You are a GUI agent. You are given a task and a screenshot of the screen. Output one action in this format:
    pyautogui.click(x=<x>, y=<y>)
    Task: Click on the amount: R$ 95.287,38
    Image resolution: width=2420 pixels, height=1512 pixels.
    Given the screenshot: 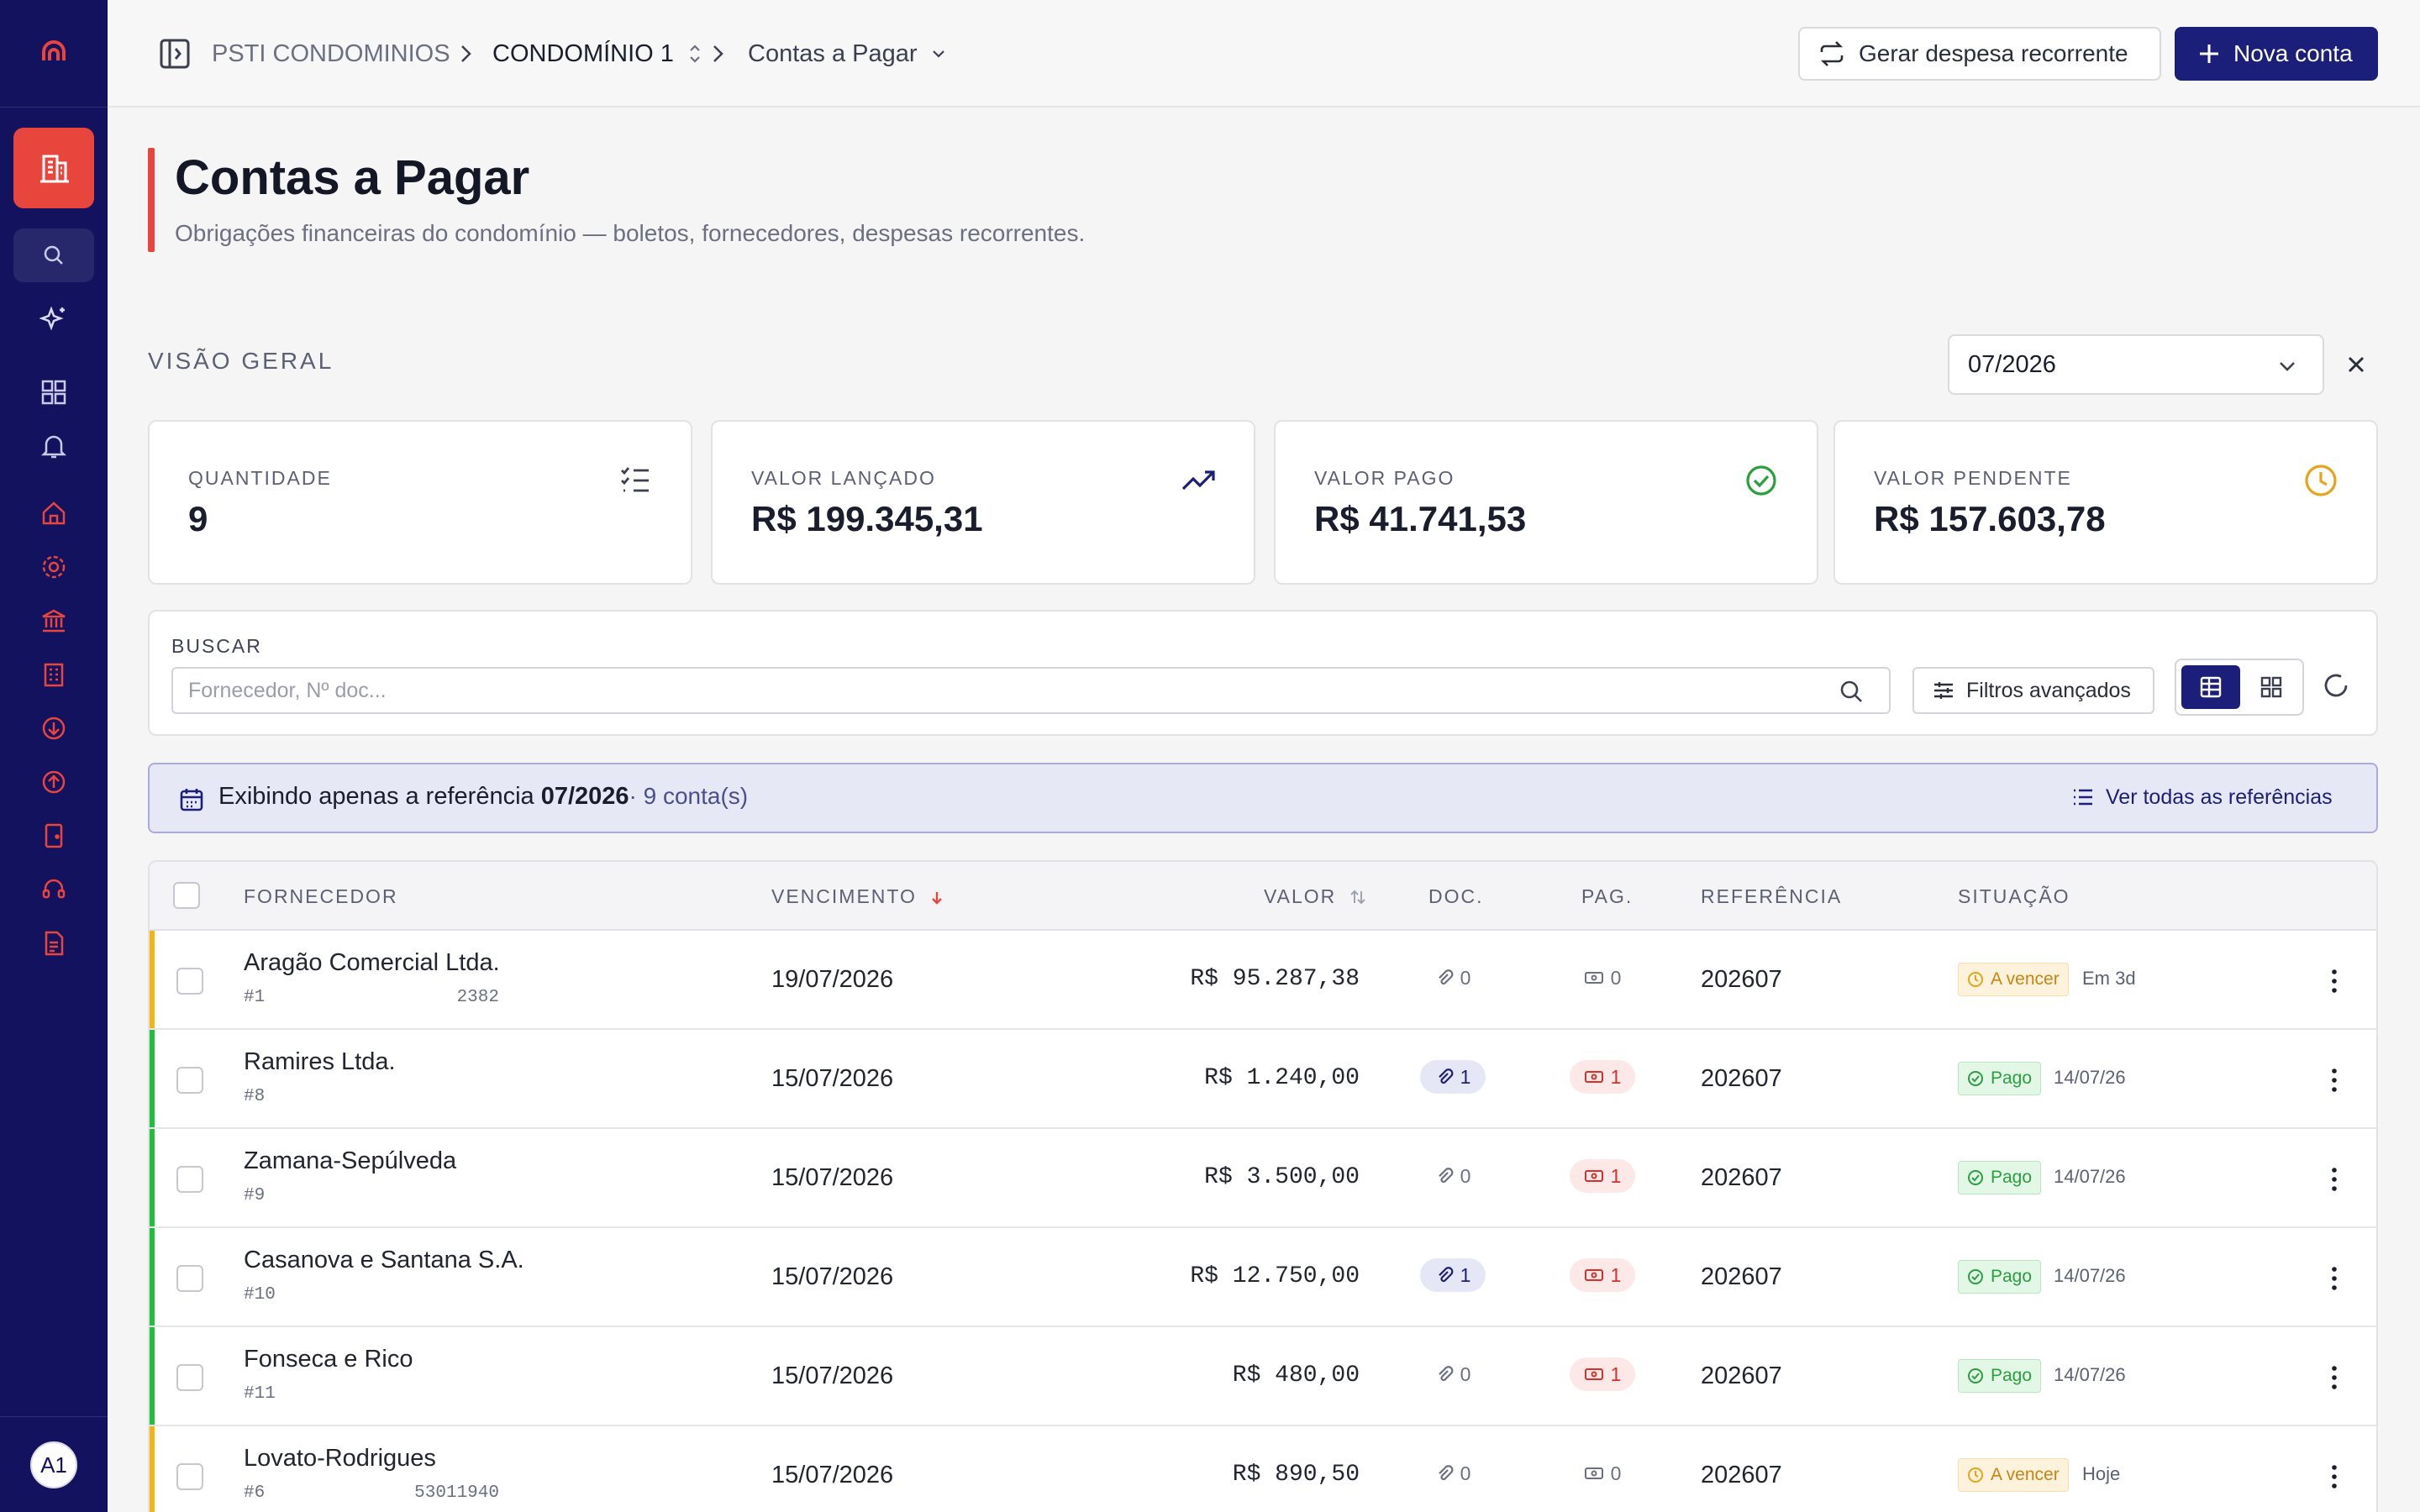 What is the action you would take?
    pyautogui.click(x=1275, y=979)
    